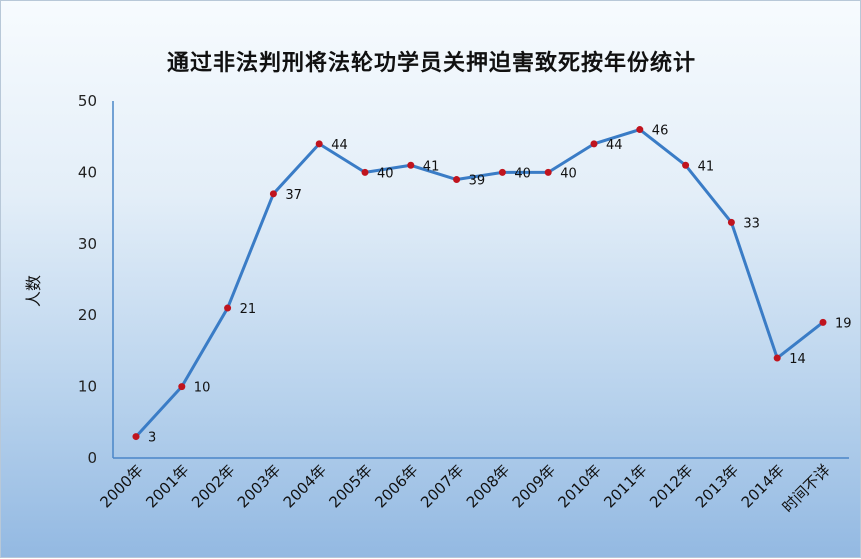 The height and width of the screenshot is (559, 861). Describe the element at coordinates (92, 458) in the screenshot. I see `y-tick-label: 0` at that location.